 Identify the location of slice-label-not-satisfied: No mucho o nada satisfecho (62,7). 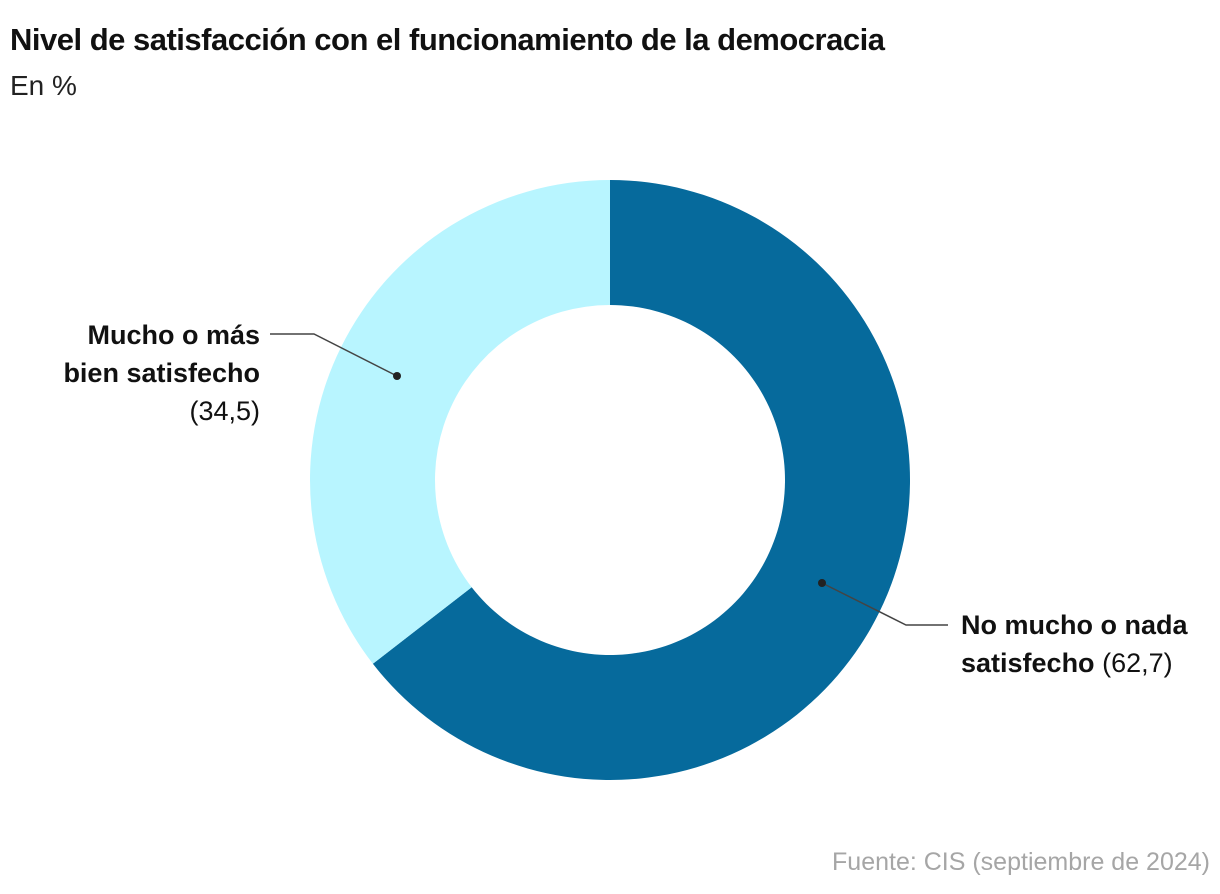
(1090, 644).